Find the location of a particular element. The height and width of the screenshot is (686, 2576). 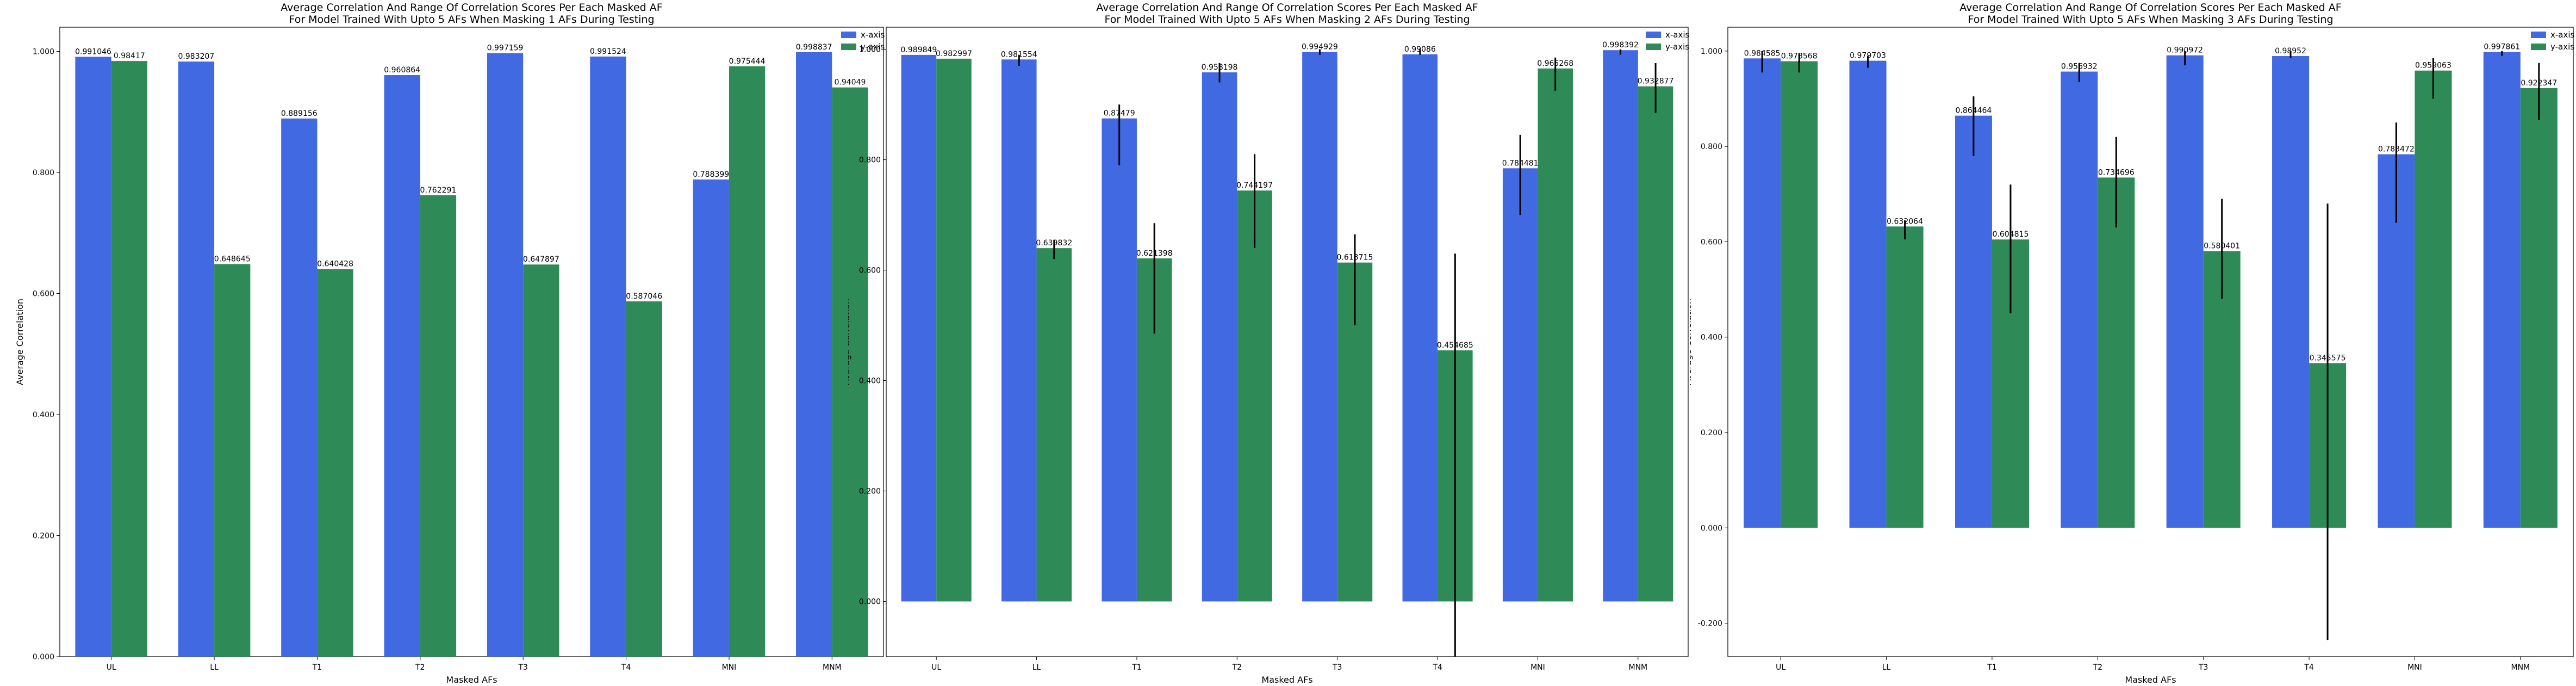

data-label: 0.613715 is located at coordinates (1355, 258).